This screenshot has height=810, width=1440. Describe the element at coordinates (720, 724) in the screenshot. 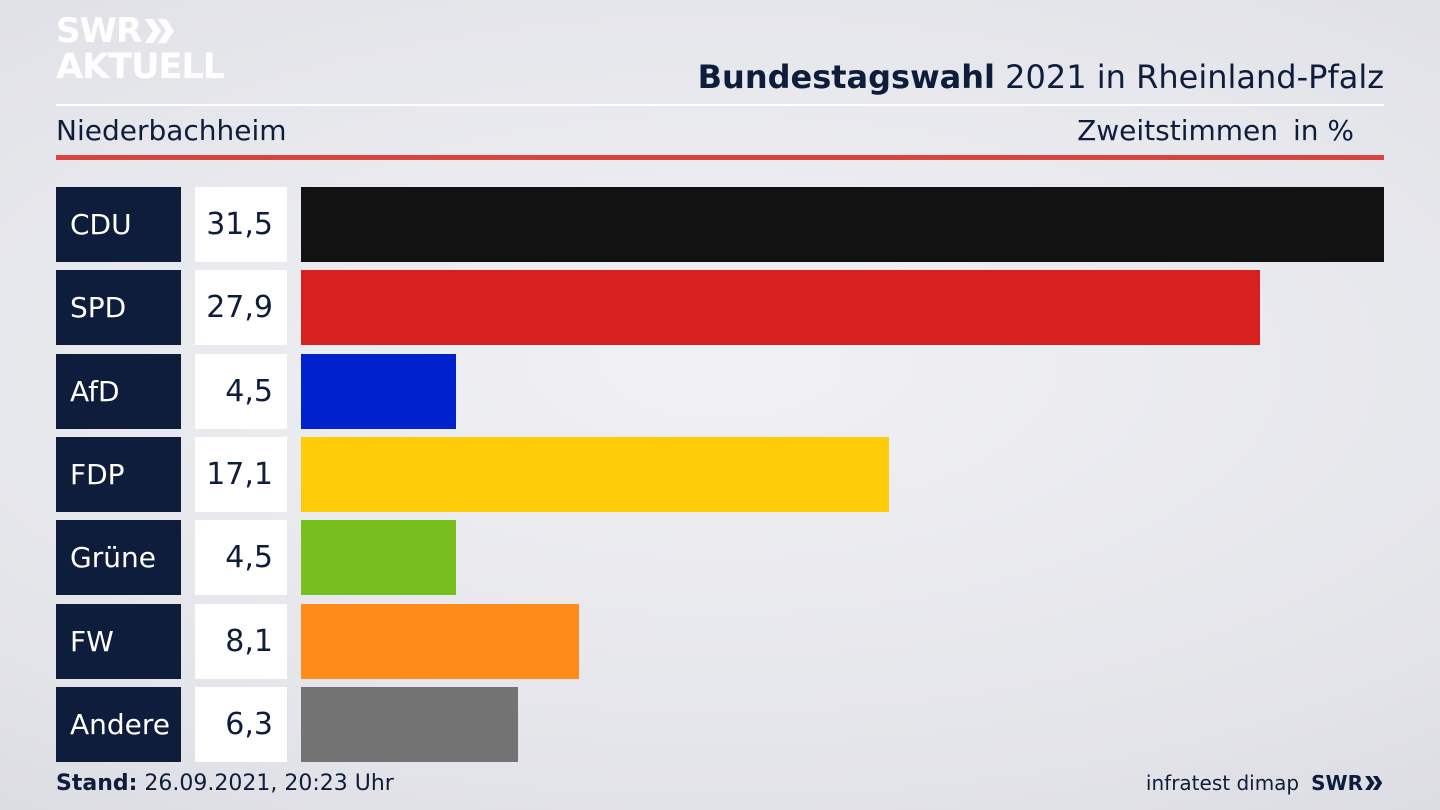

I see `bar-row: Andere 6,3` at that location.